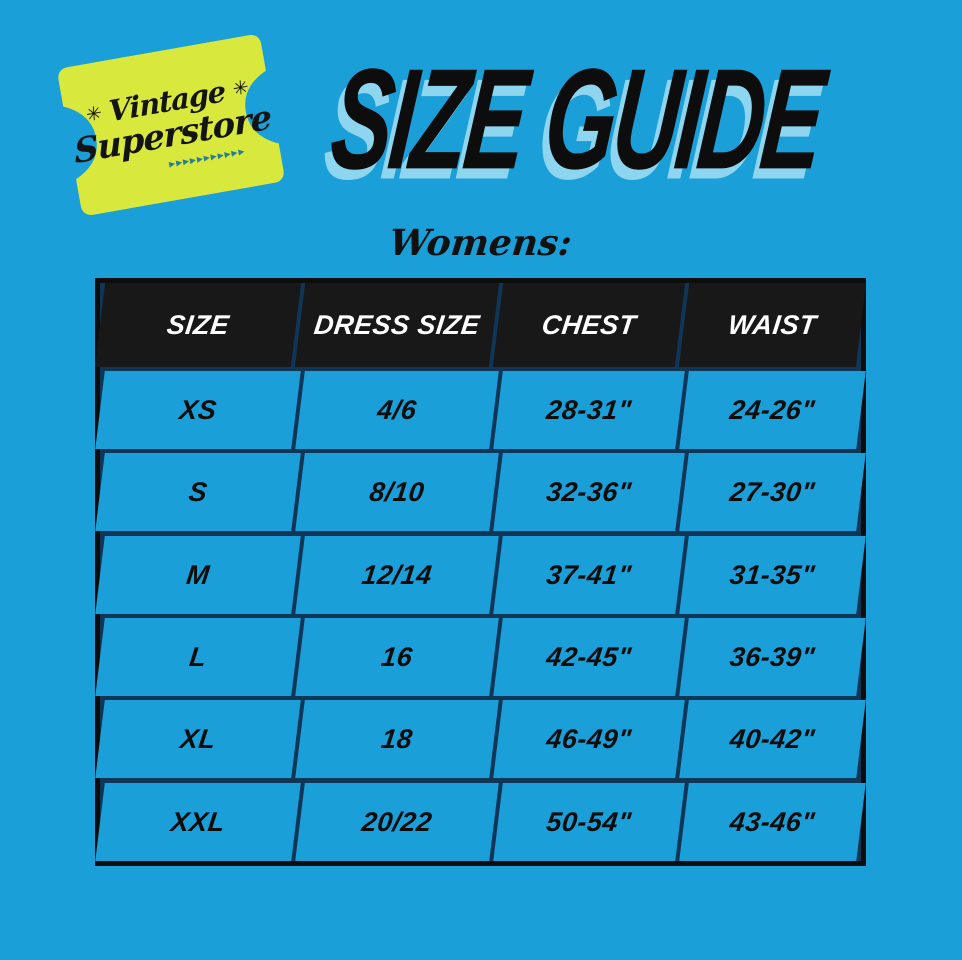 This screenshot has width=962, height=960. Describe the element at coordinates (198, 325) in the screenshot. I see `header-cell-size: SIZE` at that location.